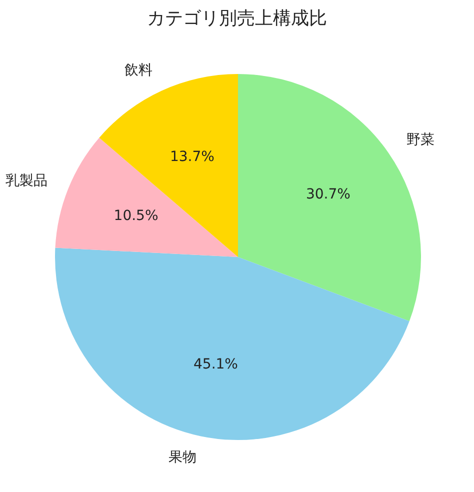 This screenshot has height=492, width=474. Describe the element at coordinates (138, 70) in the screenshot. I see `slice-label: 飲料` at that location.